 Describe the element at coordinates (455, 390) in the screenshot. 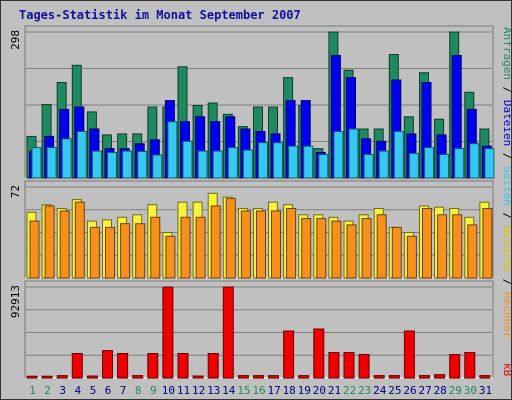

I see `day-label-29: 29` at that location.